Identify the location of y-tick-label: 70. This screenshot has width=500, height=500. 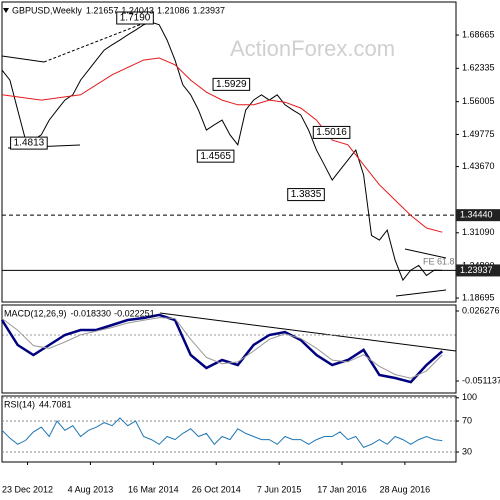
(467, 420).